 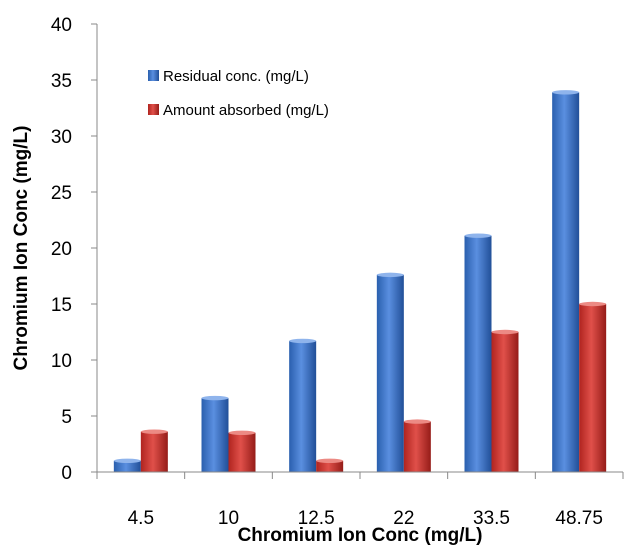 What do you see at coordinates (153, 75) in the screenshot?
I see `legend-swatch-residual` at bounding box center [153, 75].